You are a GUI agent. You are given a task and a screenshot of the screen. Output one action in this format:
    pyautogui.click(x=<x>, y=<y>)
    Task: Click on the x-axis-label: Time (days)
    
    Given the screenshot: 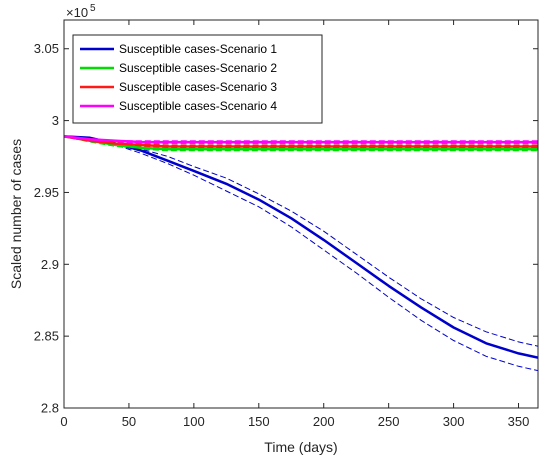 What is the action you would take?
    pyautogui.click(x=300, y=447)
    